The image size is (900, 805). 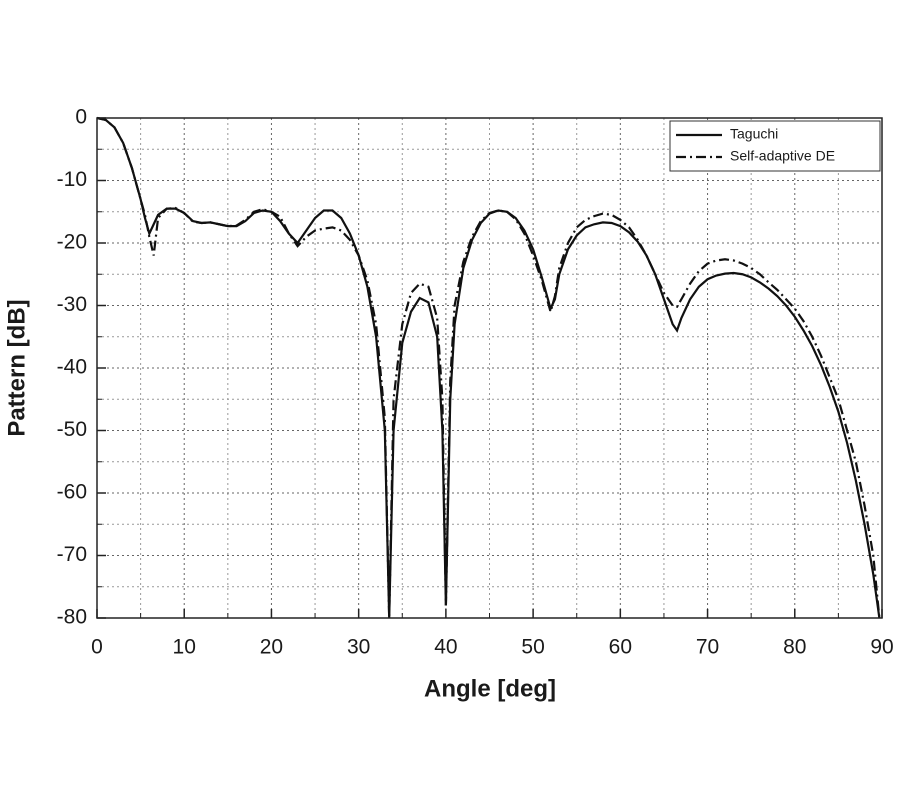 I want to click on y-axis-title: Pattern [dB], so click(x=16, y=367).